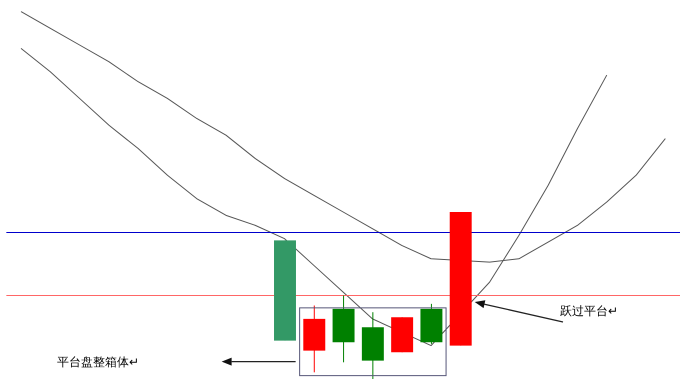 The height and width of the screenshot is (380, 690). I want to click on annotation: 跃过平台↵, so click(589, 311).